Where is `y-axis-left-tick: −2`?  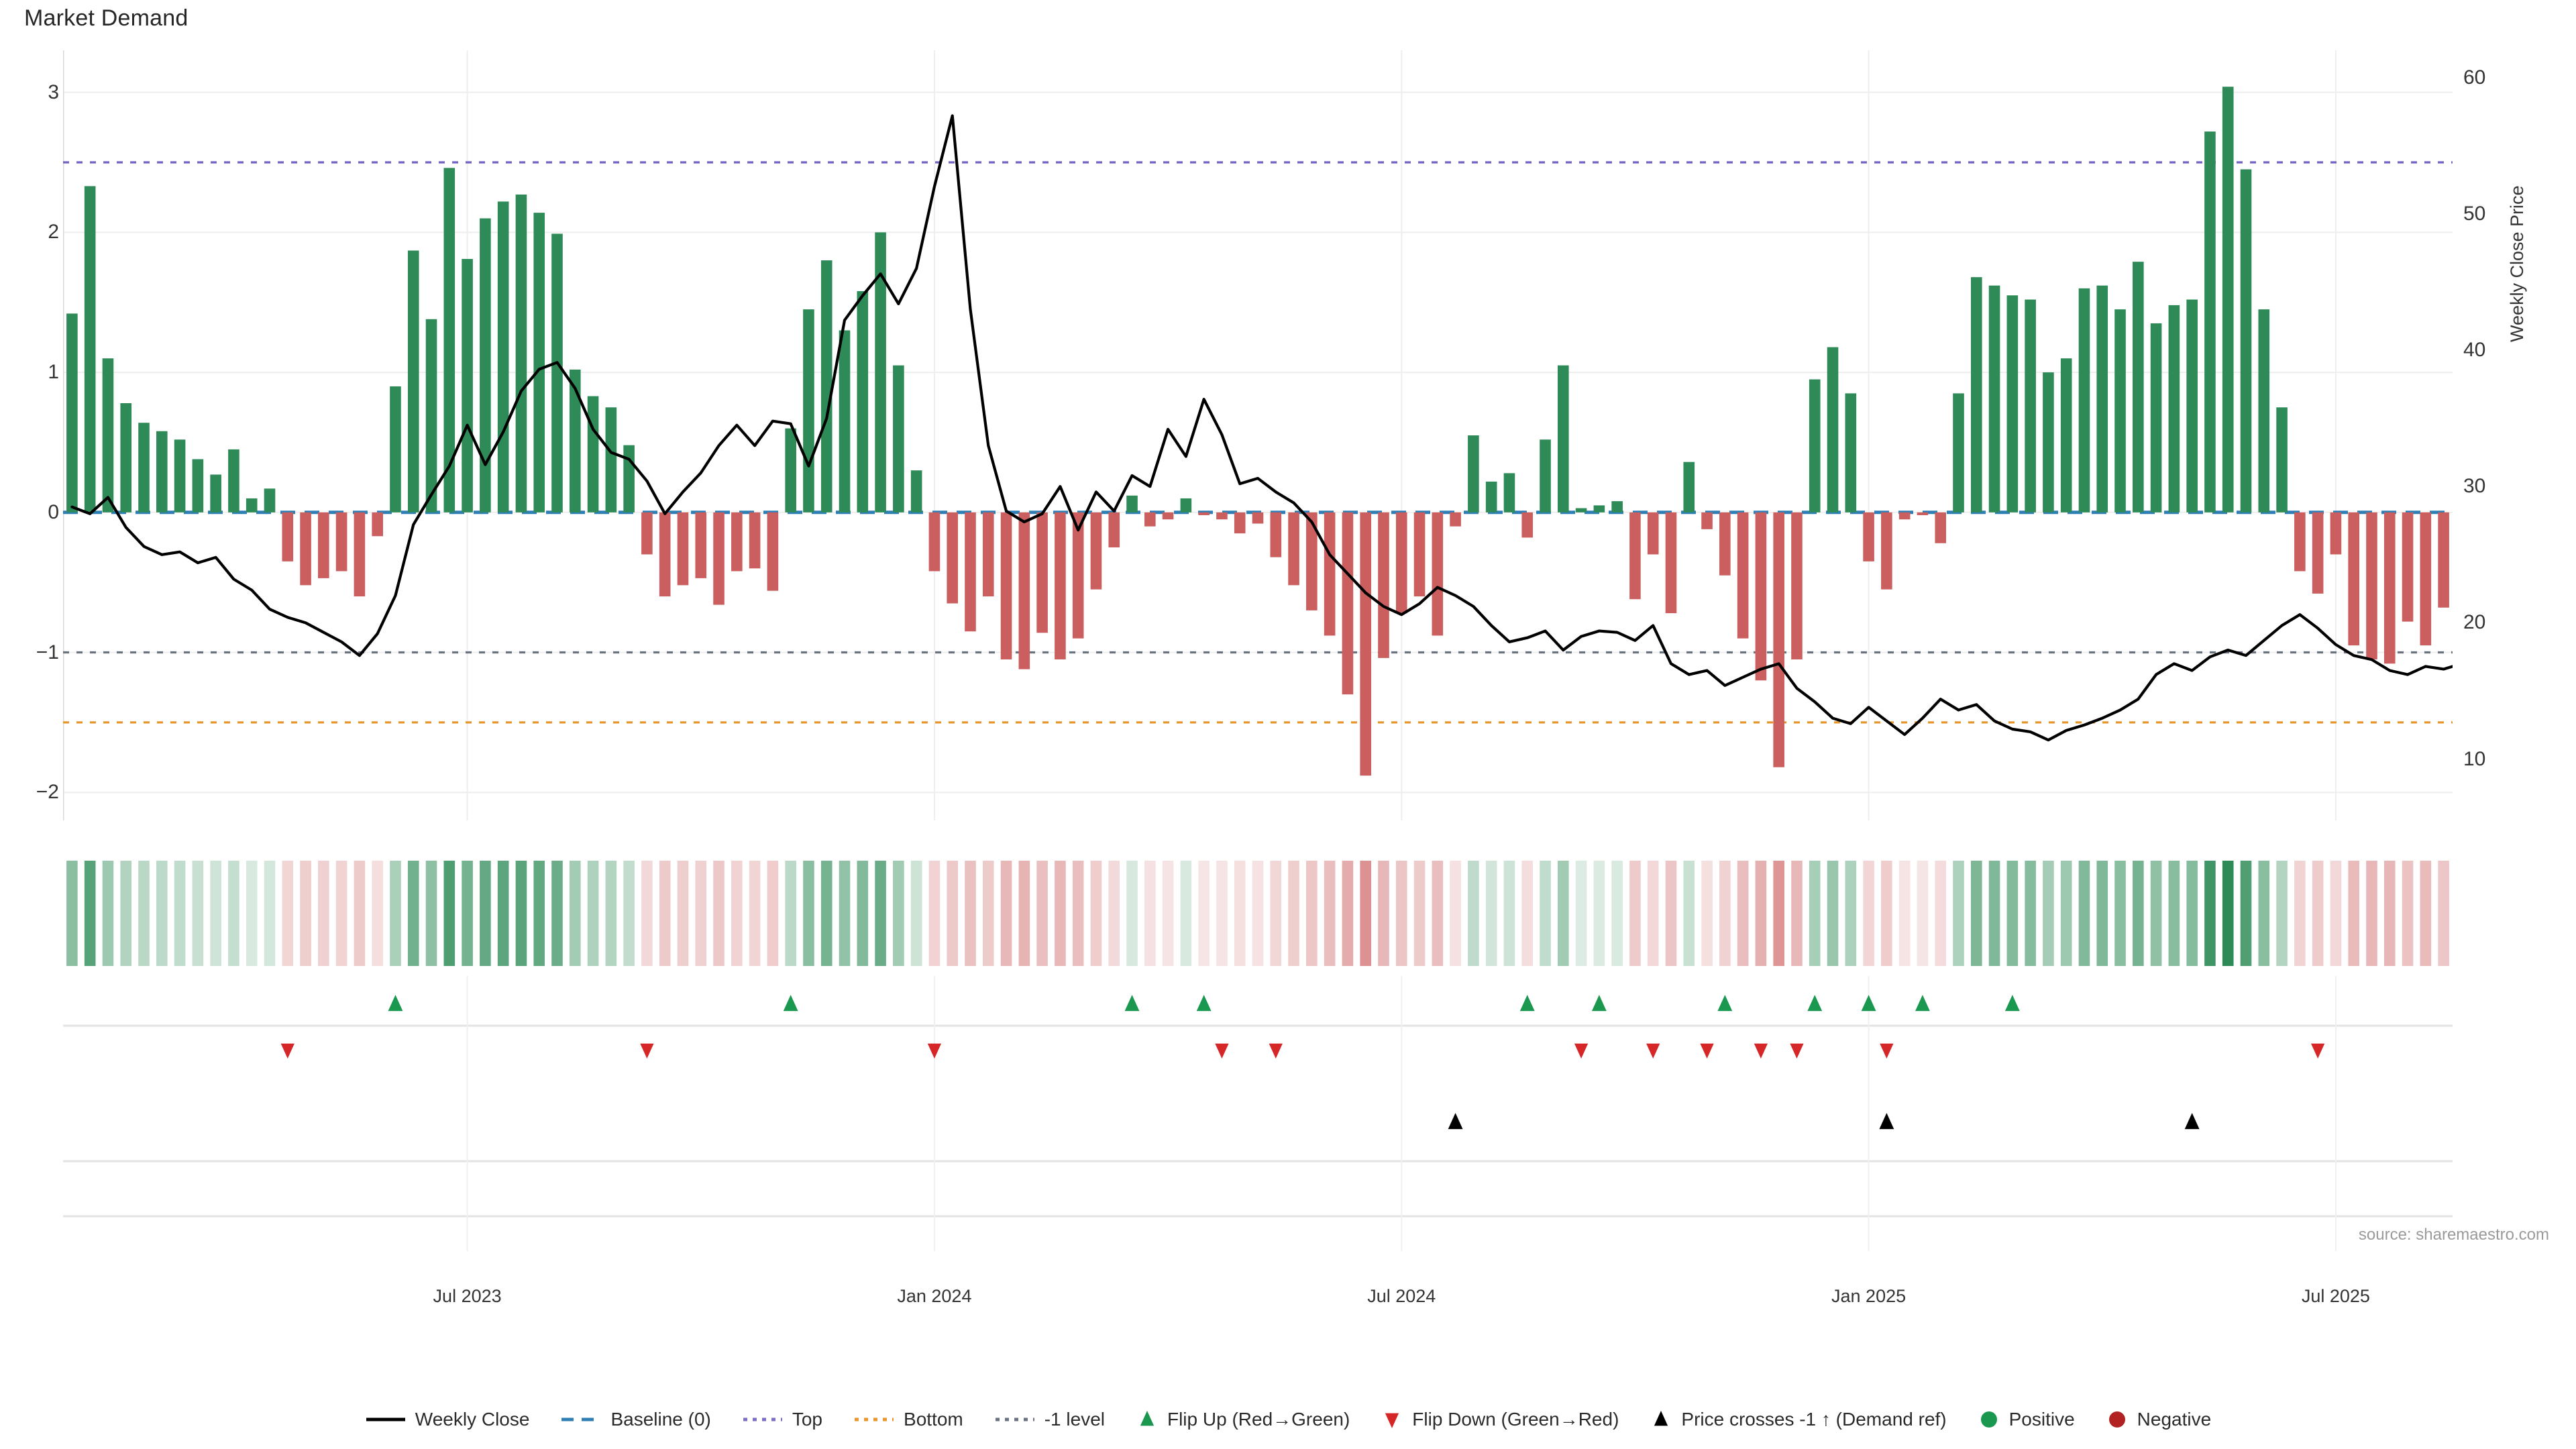 y-axis-left-tick: −2 is located at coordinates (47, 792).